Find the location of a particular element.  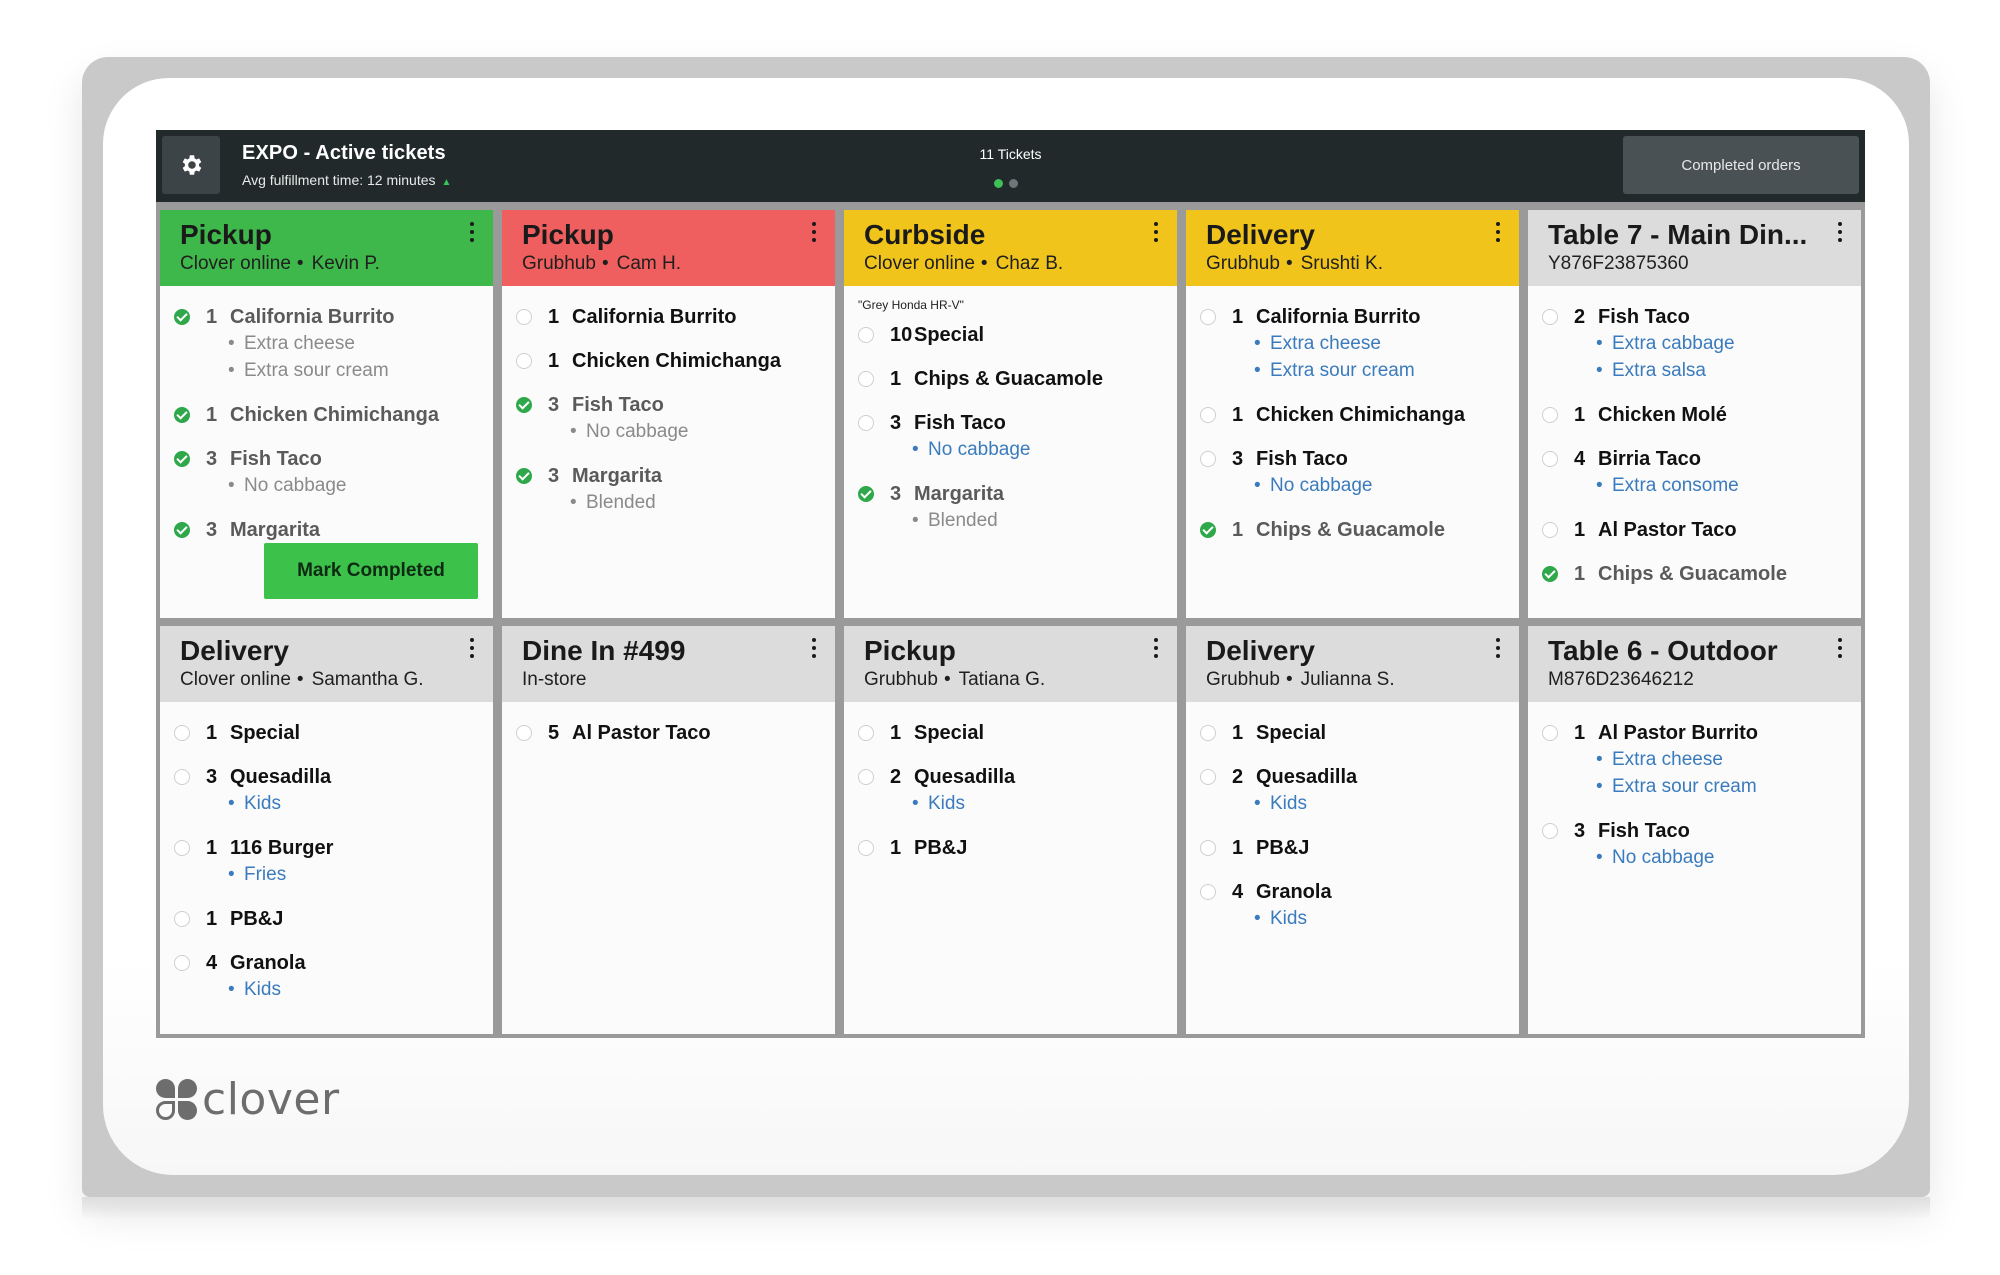

list-item: 3 Margarita is located at coordinates (326, 530).